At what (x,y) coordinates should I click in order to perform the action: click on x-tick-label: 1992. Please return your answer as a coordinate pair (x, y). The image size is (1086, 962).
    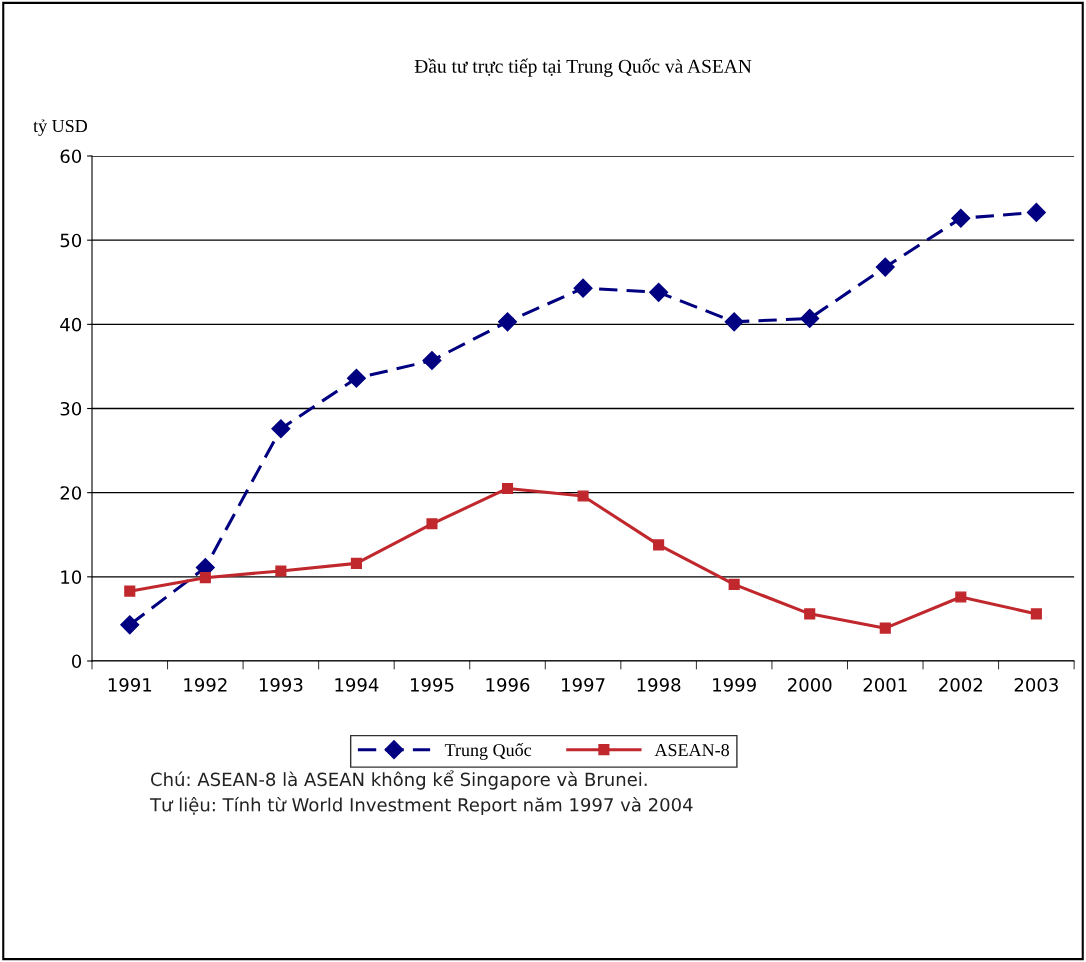
    Looking at the image, I should click on (205, 684).